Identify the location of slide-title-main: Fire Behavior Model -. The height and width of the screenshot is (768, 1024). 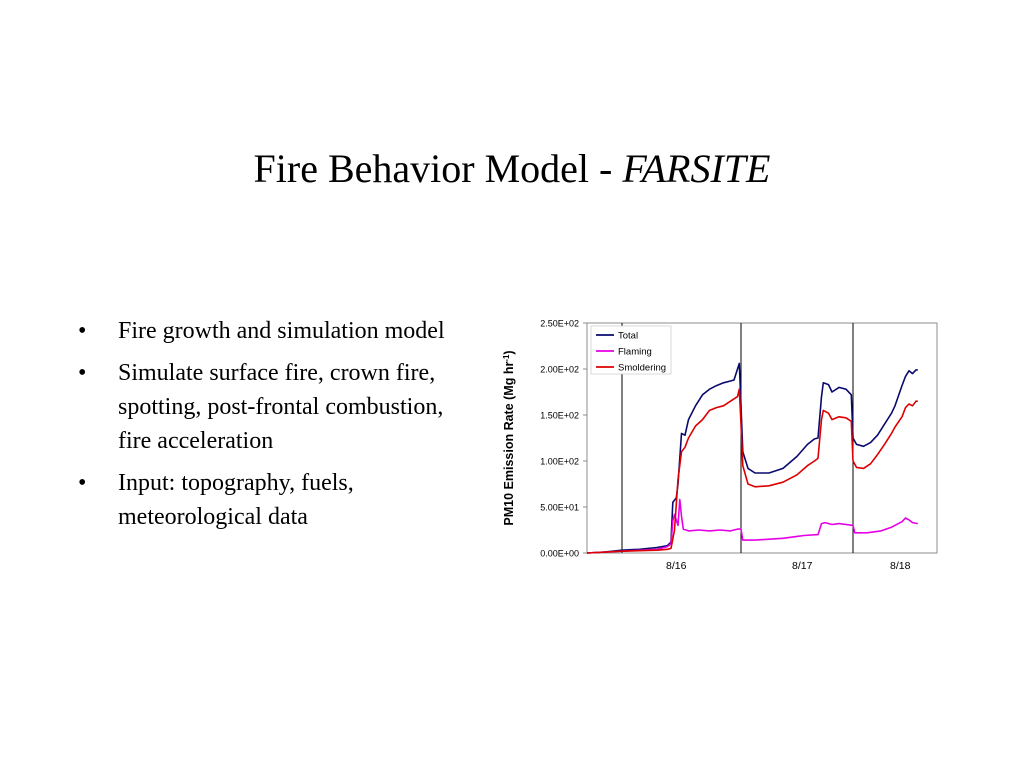
(438, 168).